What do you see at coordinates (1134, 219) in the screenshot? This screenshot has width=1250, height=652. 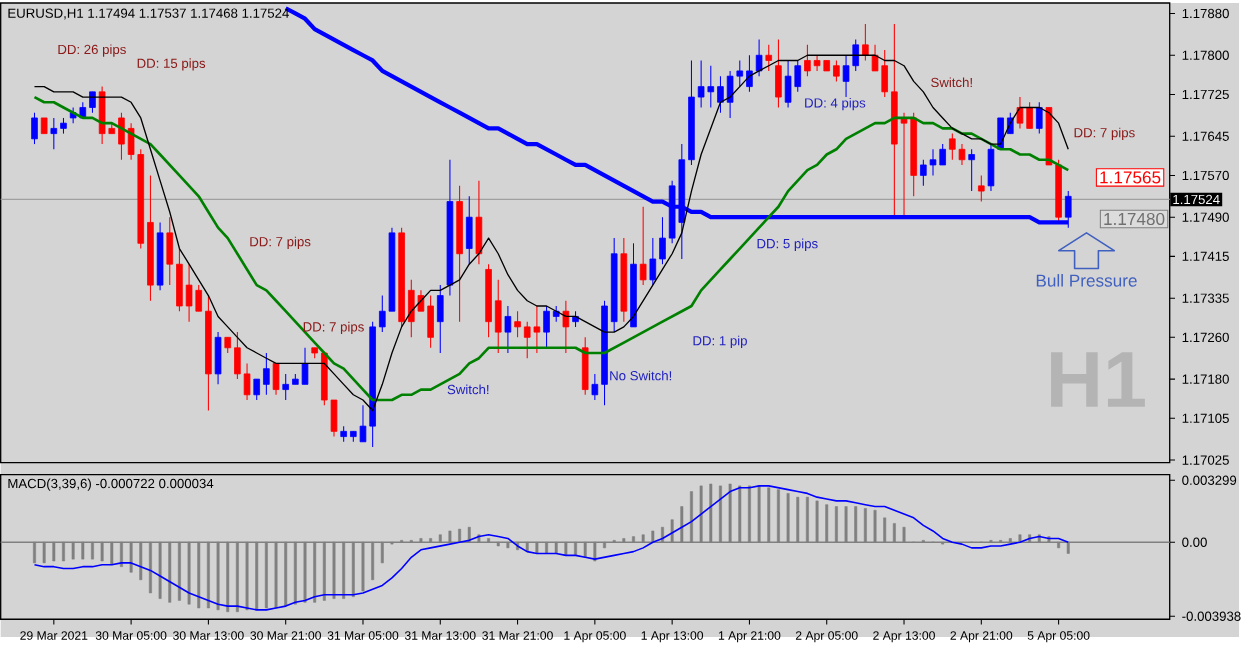 I see `text: 1.17480` at bounding box center [1134, 219].